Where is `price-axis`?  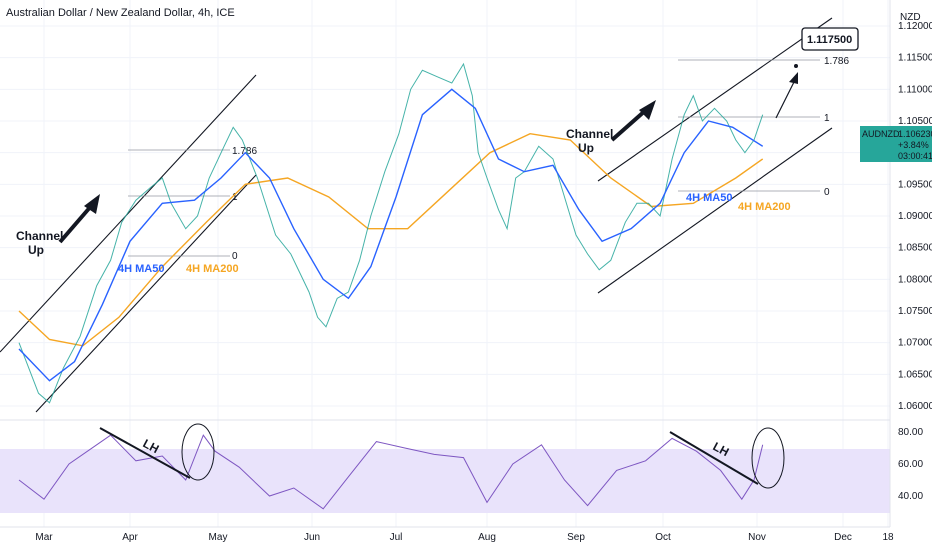
price-axis is located at coordinates (911, 275).